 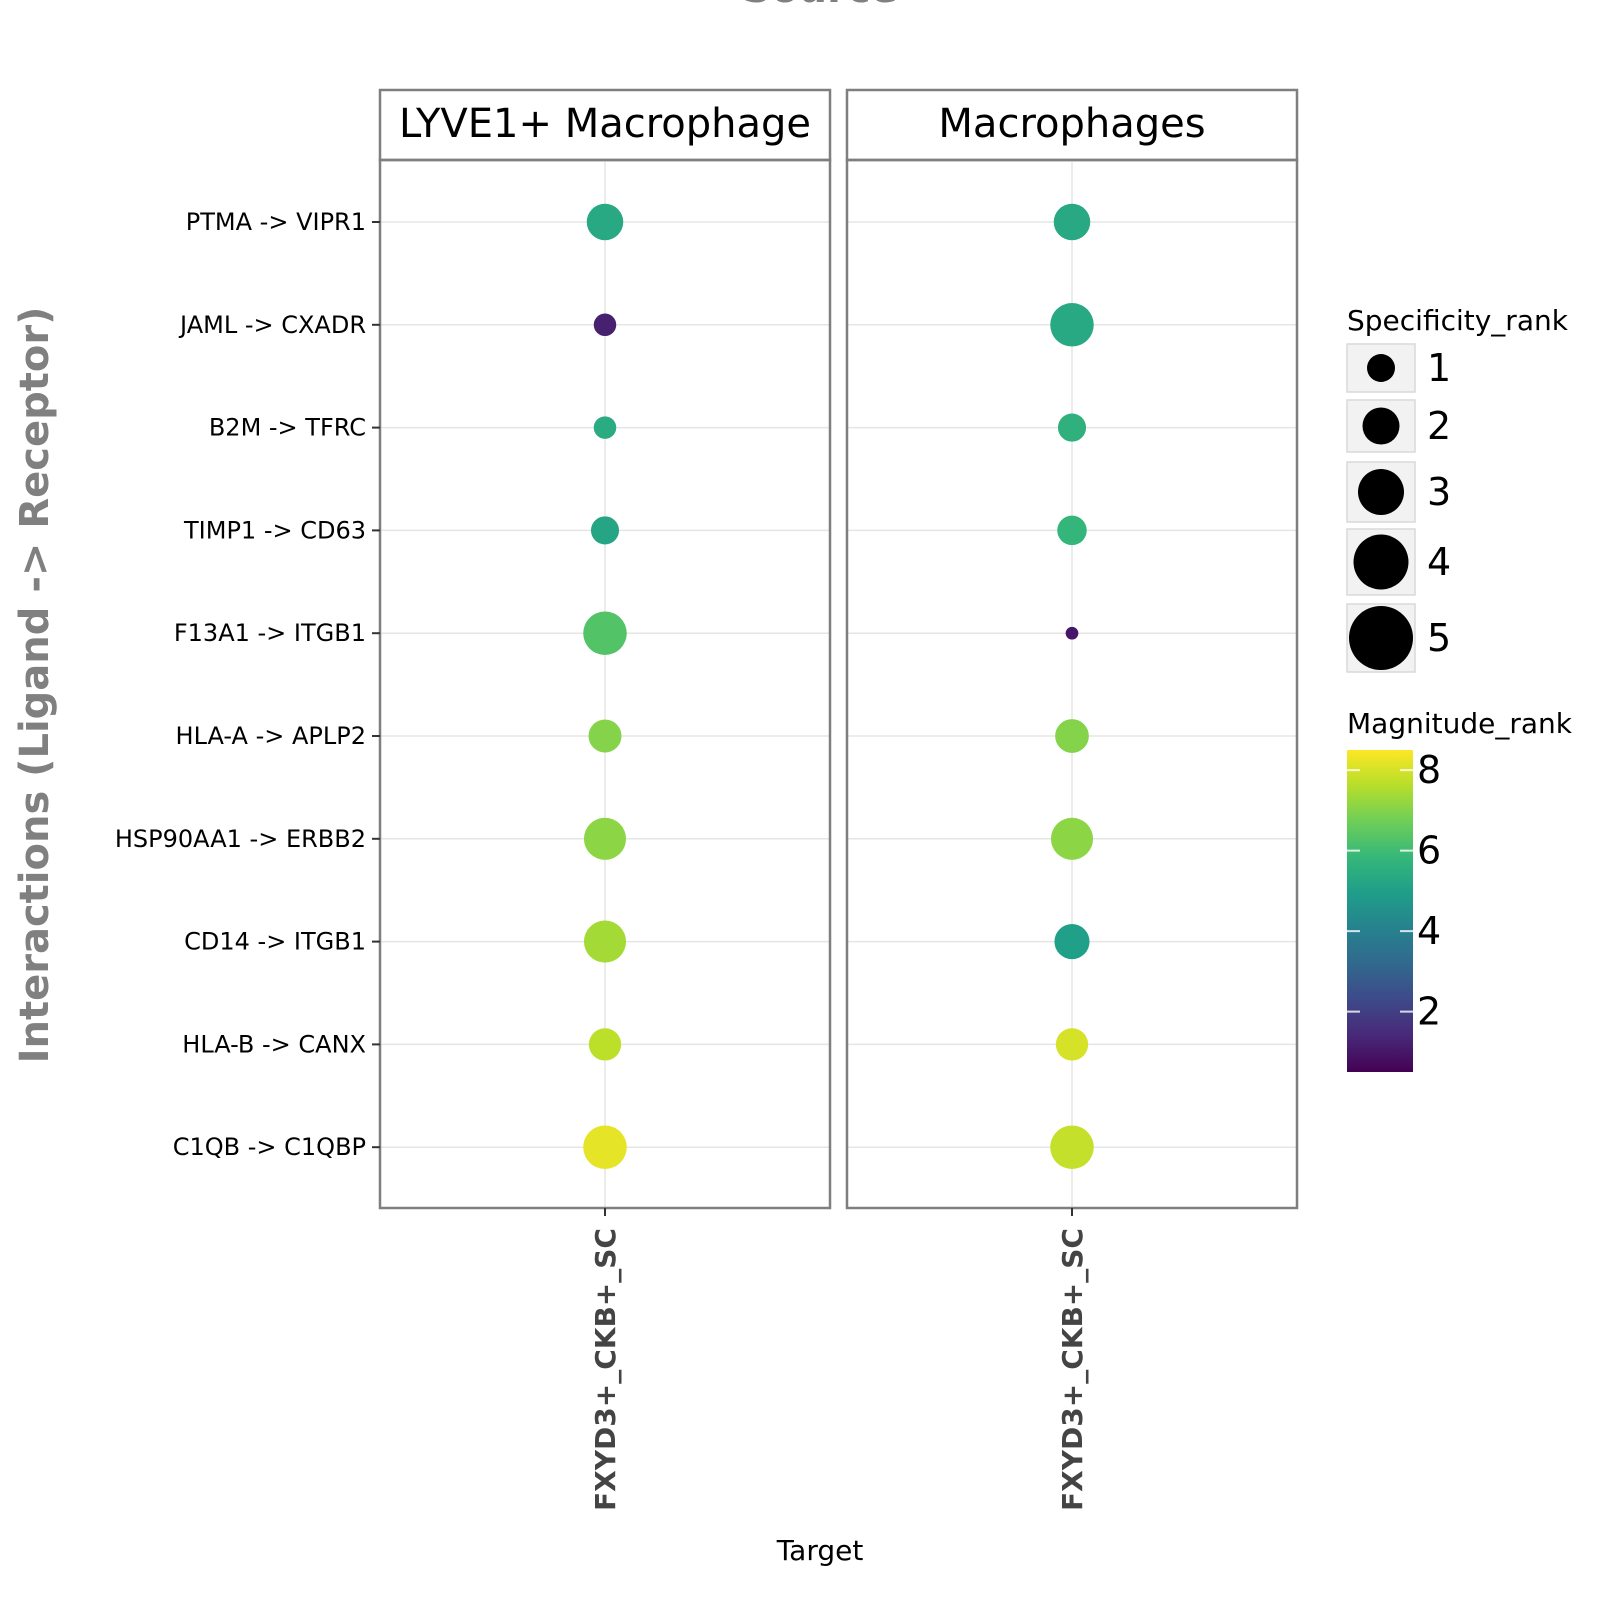 I want to click on y-tick-label: HLA-B -> CANX, so click(x=274, y=1044).